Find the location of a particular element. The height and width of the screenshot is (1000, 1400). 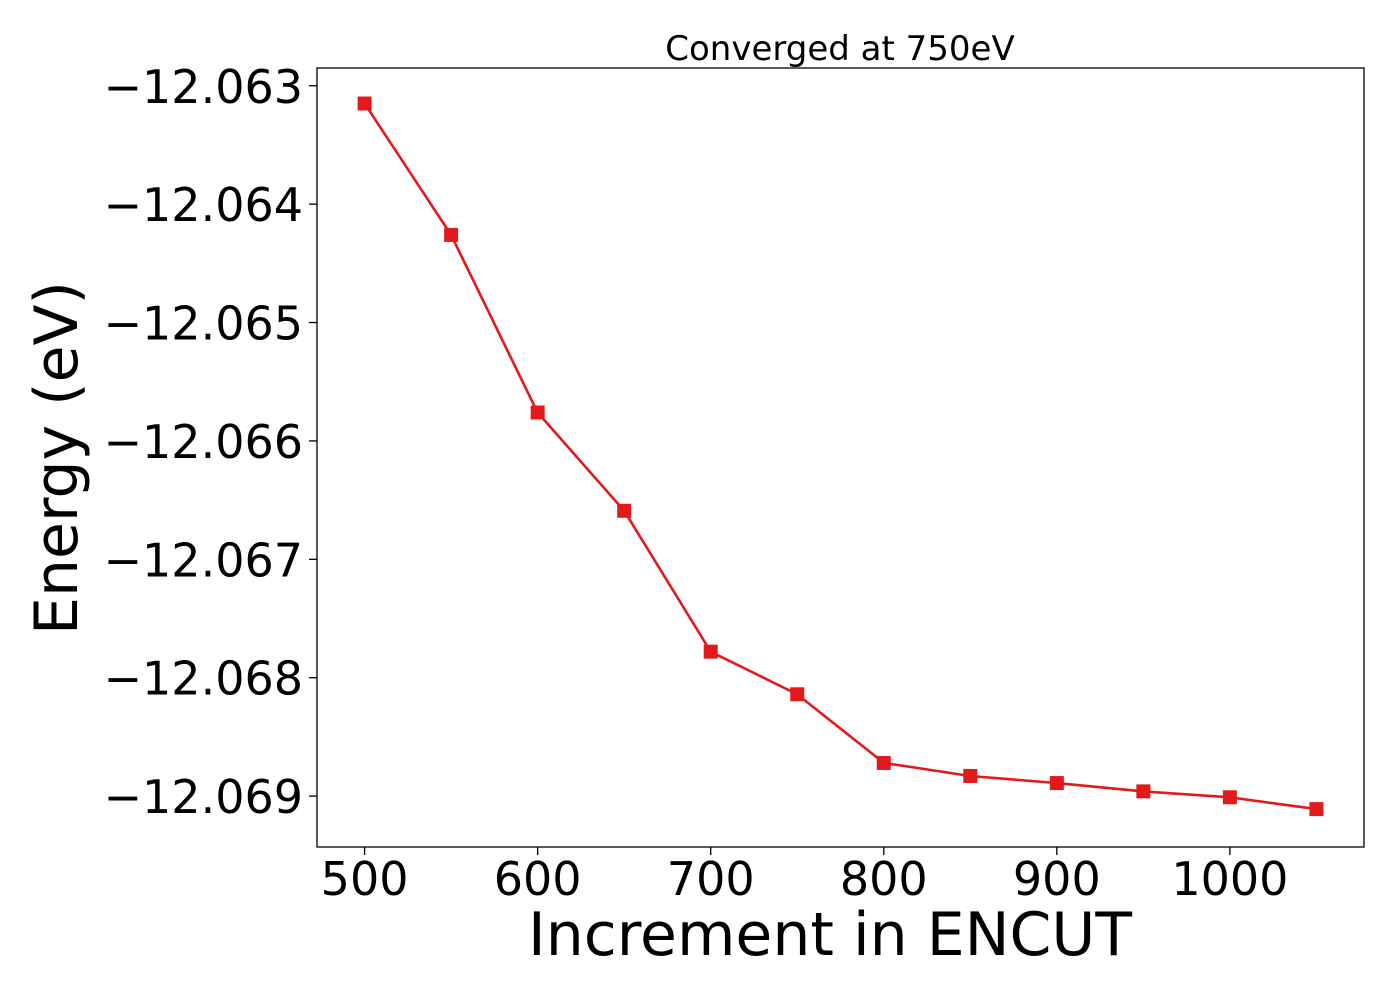

y-tick-label: −12.069 is located at coordinates (204, 797).